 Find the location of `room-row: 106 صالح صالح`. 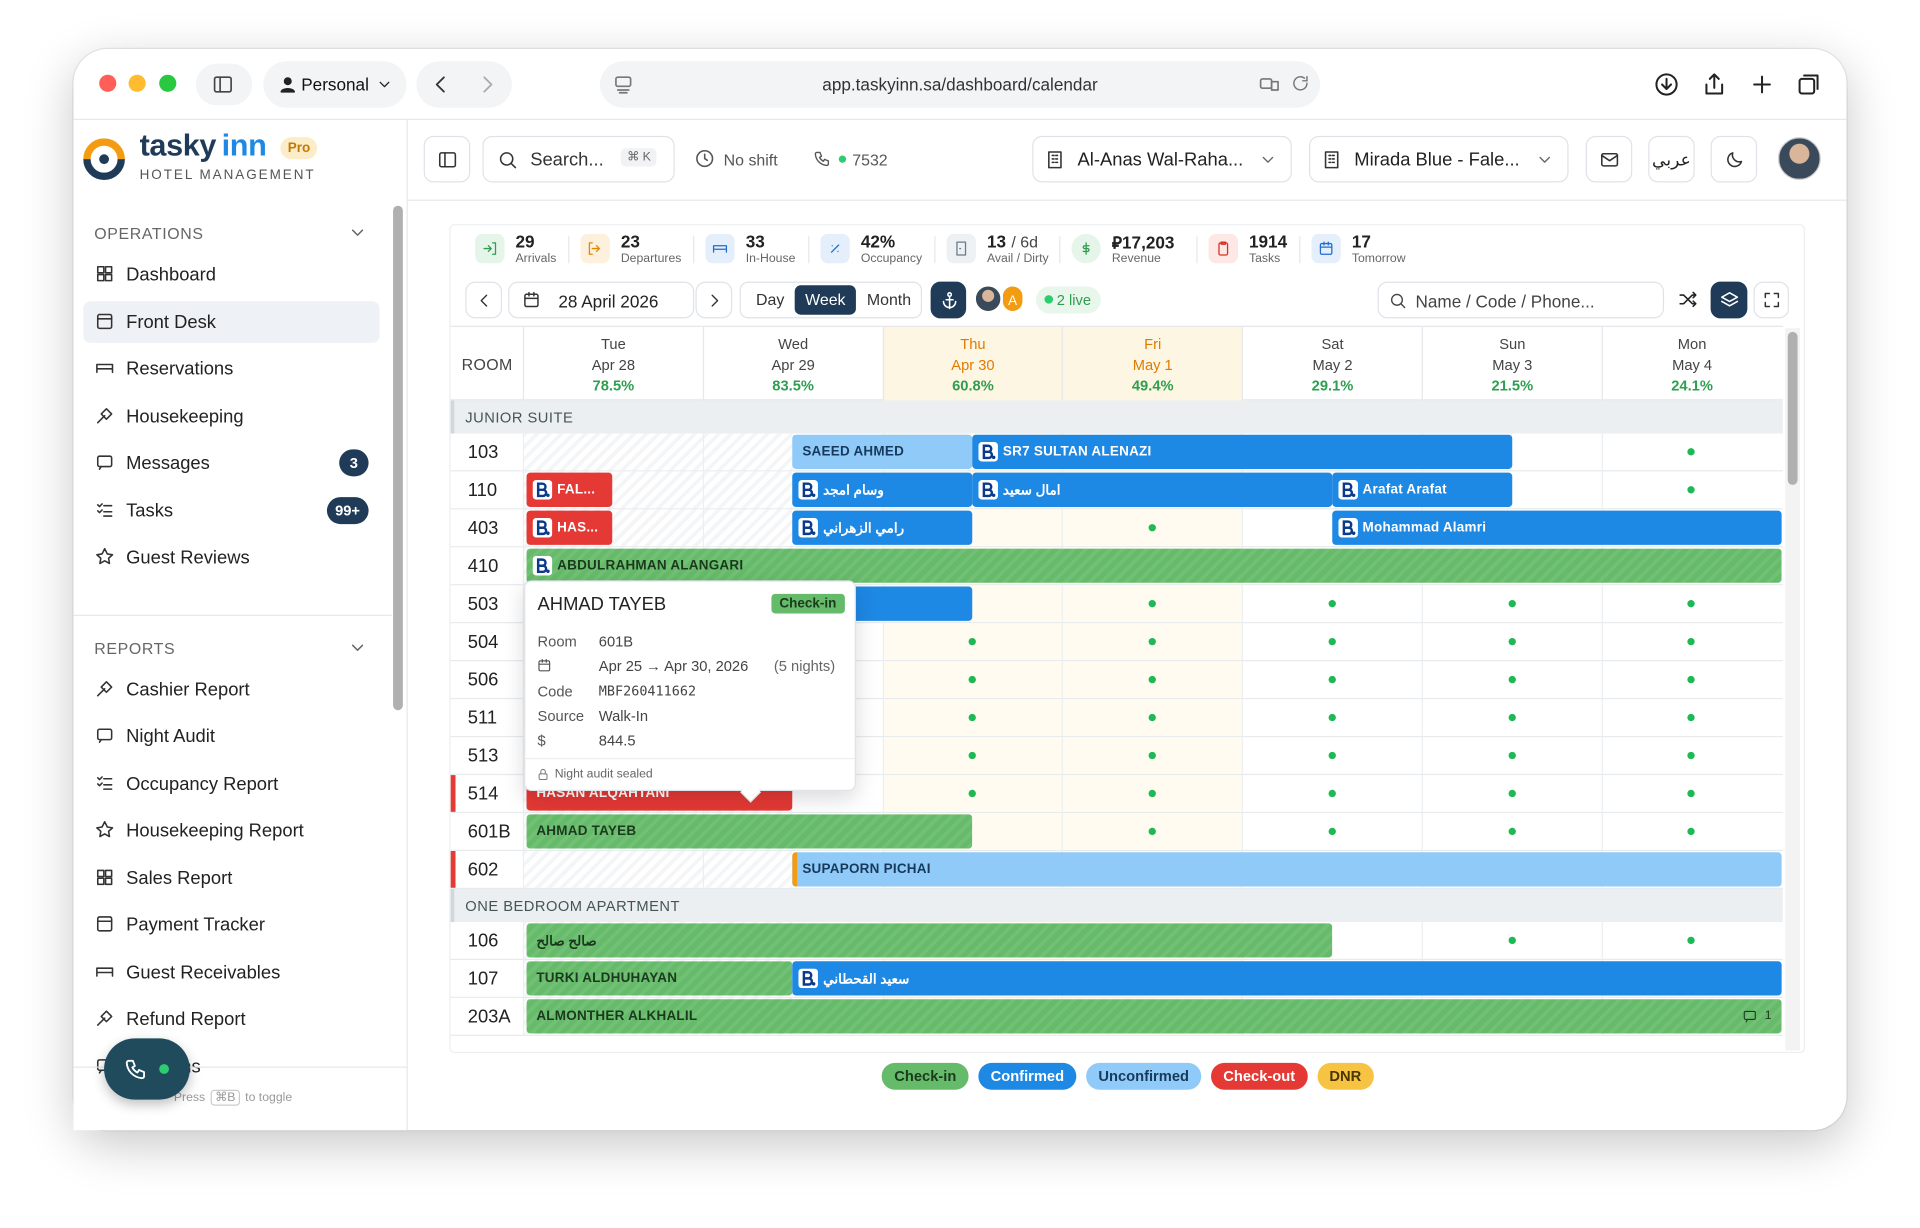

room-row: 106 صالح صالح is located at coordinates (1116, 941).